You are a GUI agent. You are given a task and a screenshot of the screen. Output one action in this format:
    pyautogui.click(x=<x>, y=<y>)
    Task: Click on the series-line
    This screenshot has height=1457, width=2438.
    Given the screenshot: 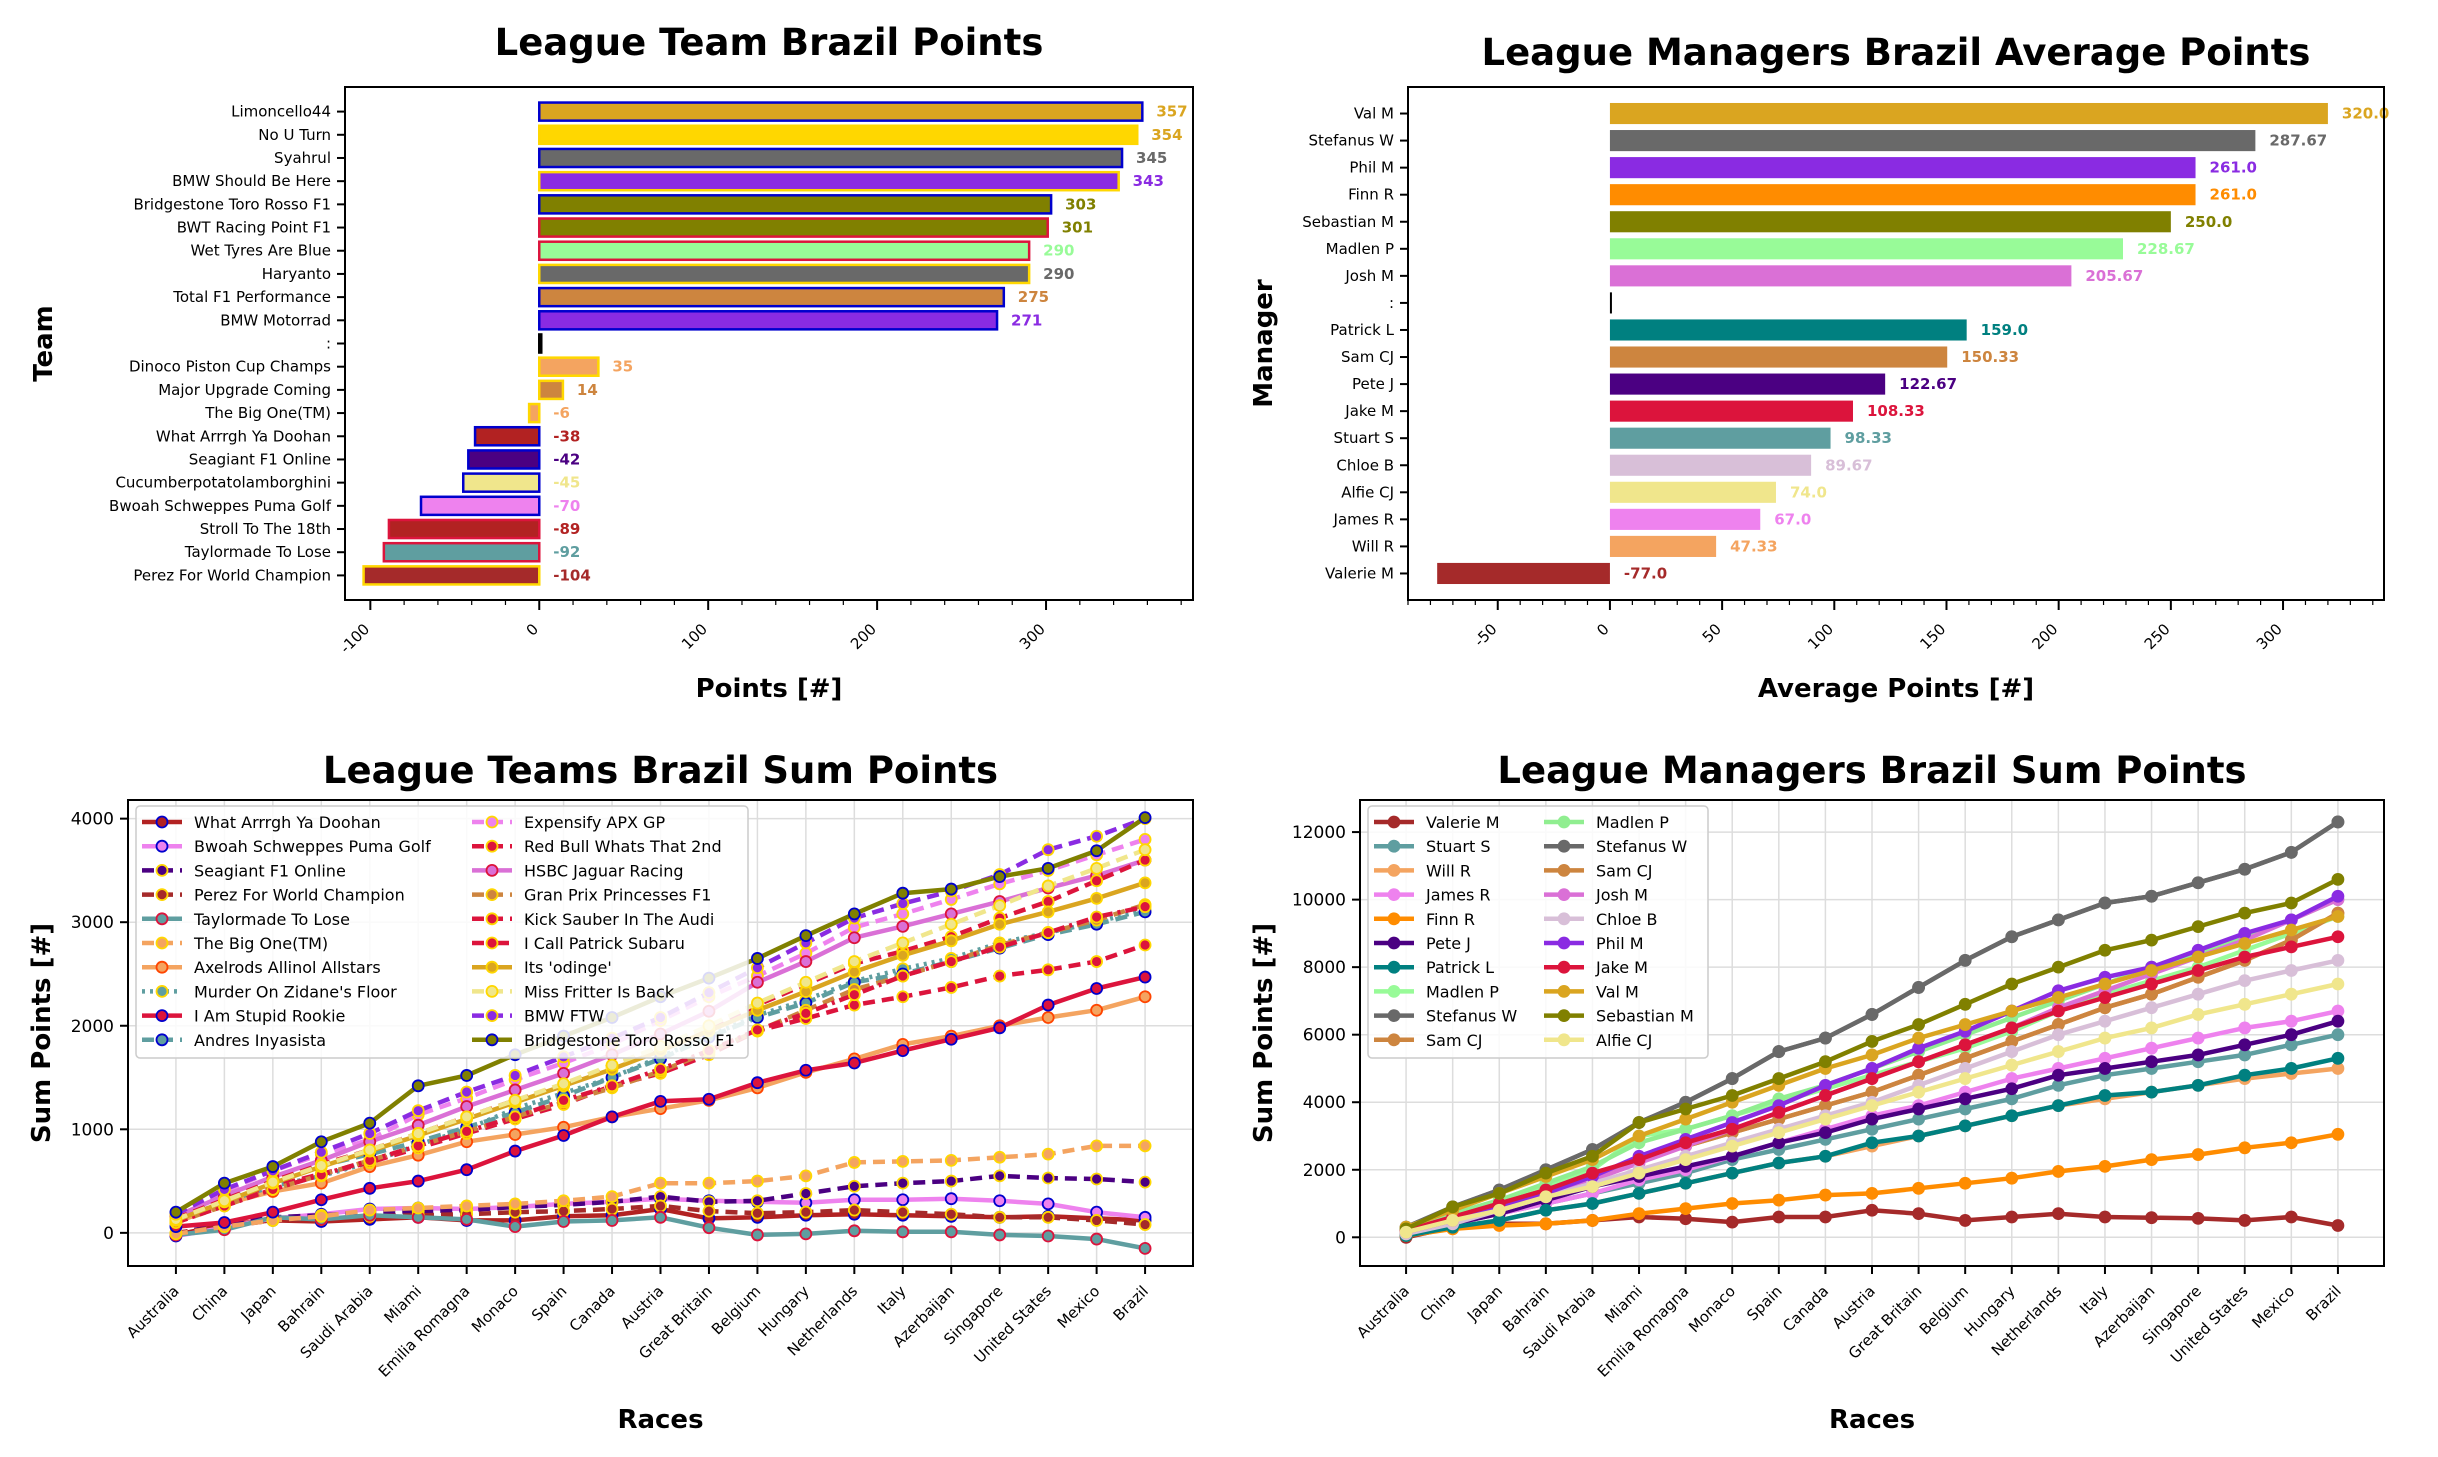 What is the action you would take?
    pyautogui.click(x=660, y=1082)
    